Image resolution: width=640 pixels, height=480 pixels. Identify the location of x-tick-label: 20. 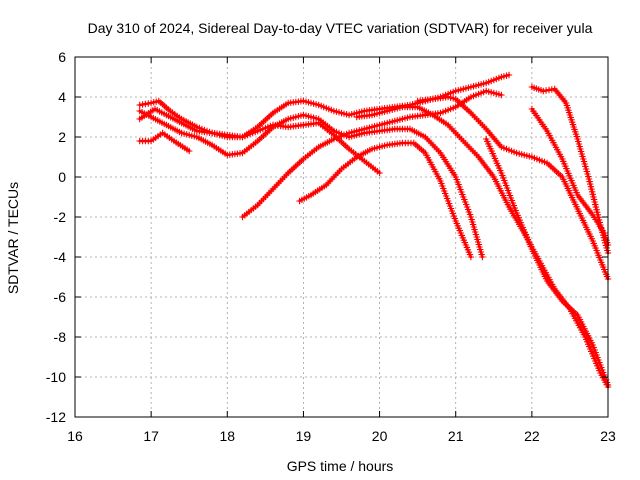
(380, 436).